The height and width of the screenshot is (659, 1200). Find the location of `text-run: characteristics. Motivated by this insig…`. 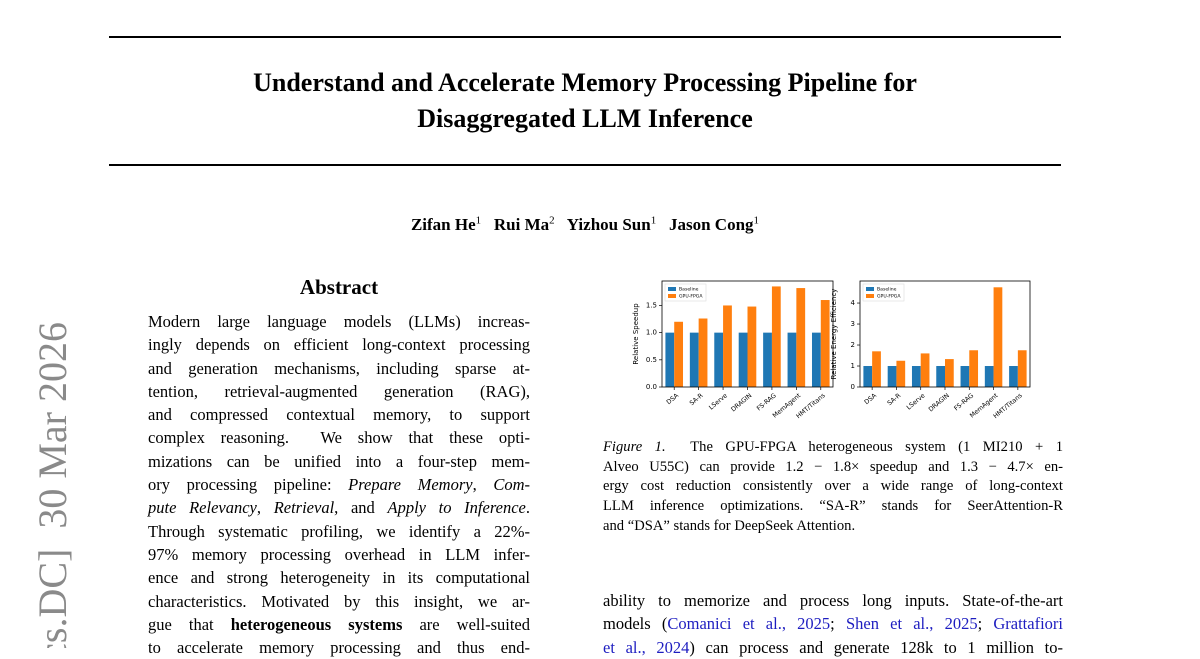

text-run: characteristics. Motivated by this insig… is located at coordinates (339, 601).